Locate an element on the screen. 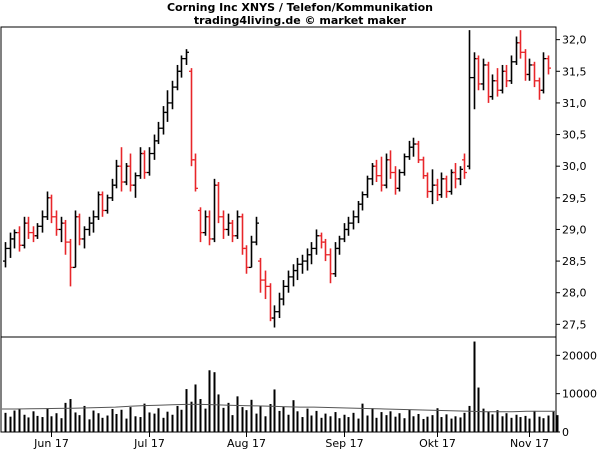 This screenshot has width=600, height=450. price-ytick-label: 30,0 is located at coordinates (574, 166).